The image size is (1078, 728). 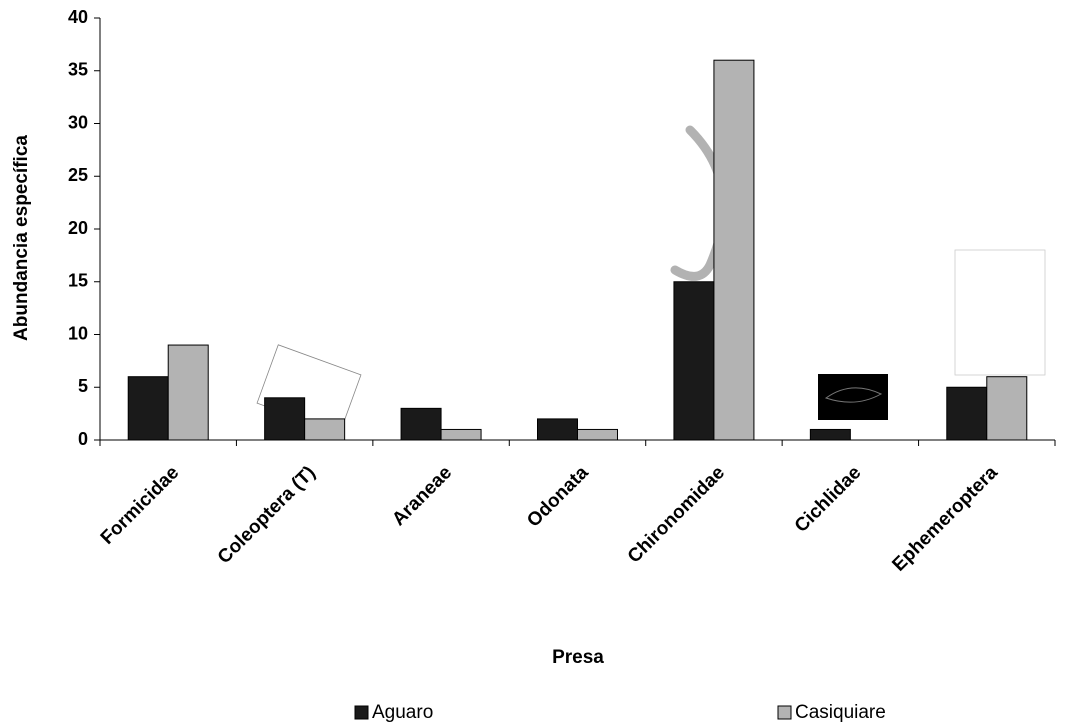 I want to click on y-tick-label: 40, so click(x=78, y=17).